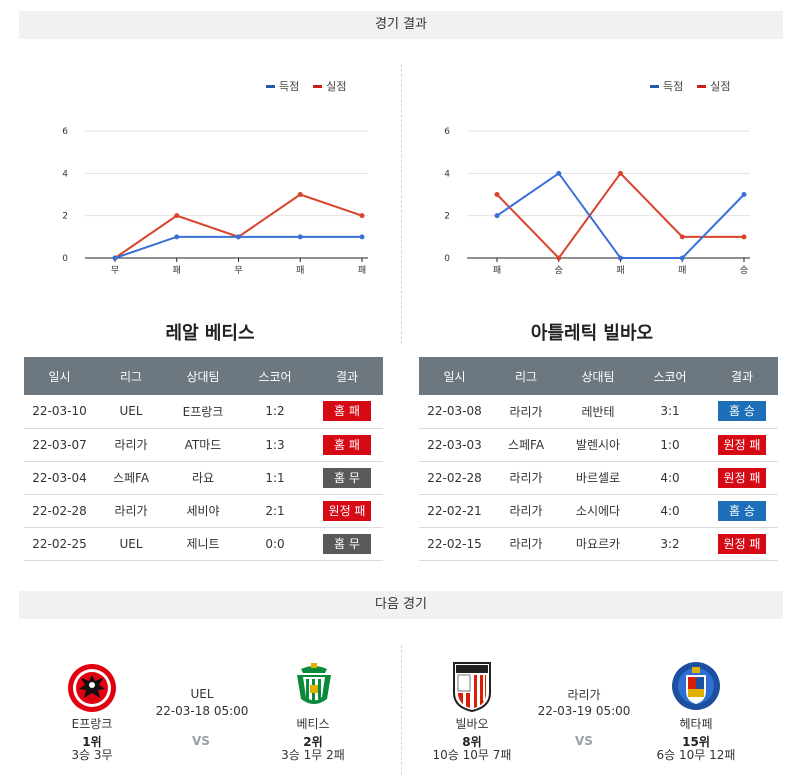 The height and width of the screenshot is (783, 798). Describe the element at coordinates (203, 511) in the screenshot. I see `cell-opponent: 세비야` at that location.